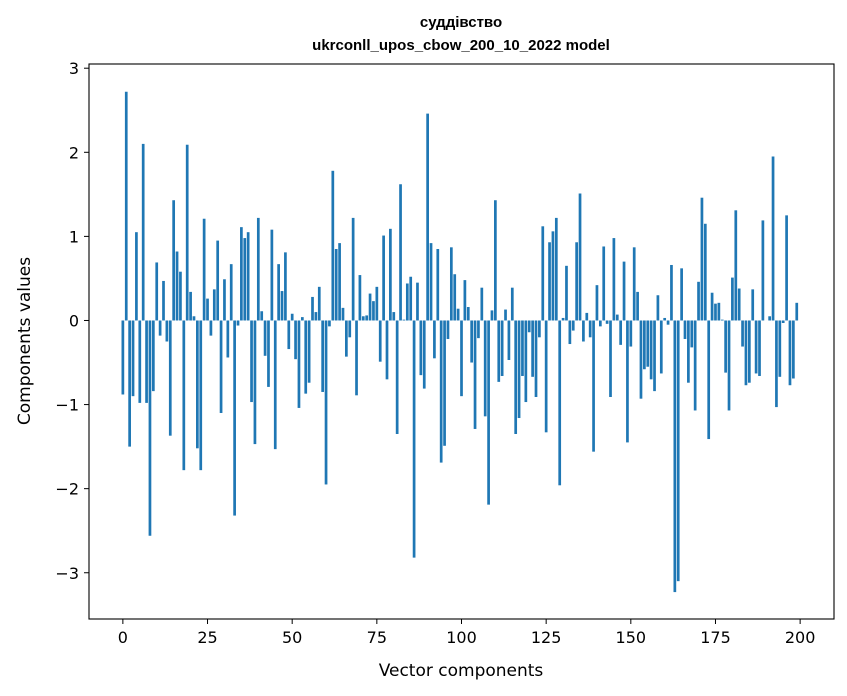  What do you see at coordinates (74, 152) in the screenshot?
I see `y-tick-label: 2` at bounding box center [74, 152].